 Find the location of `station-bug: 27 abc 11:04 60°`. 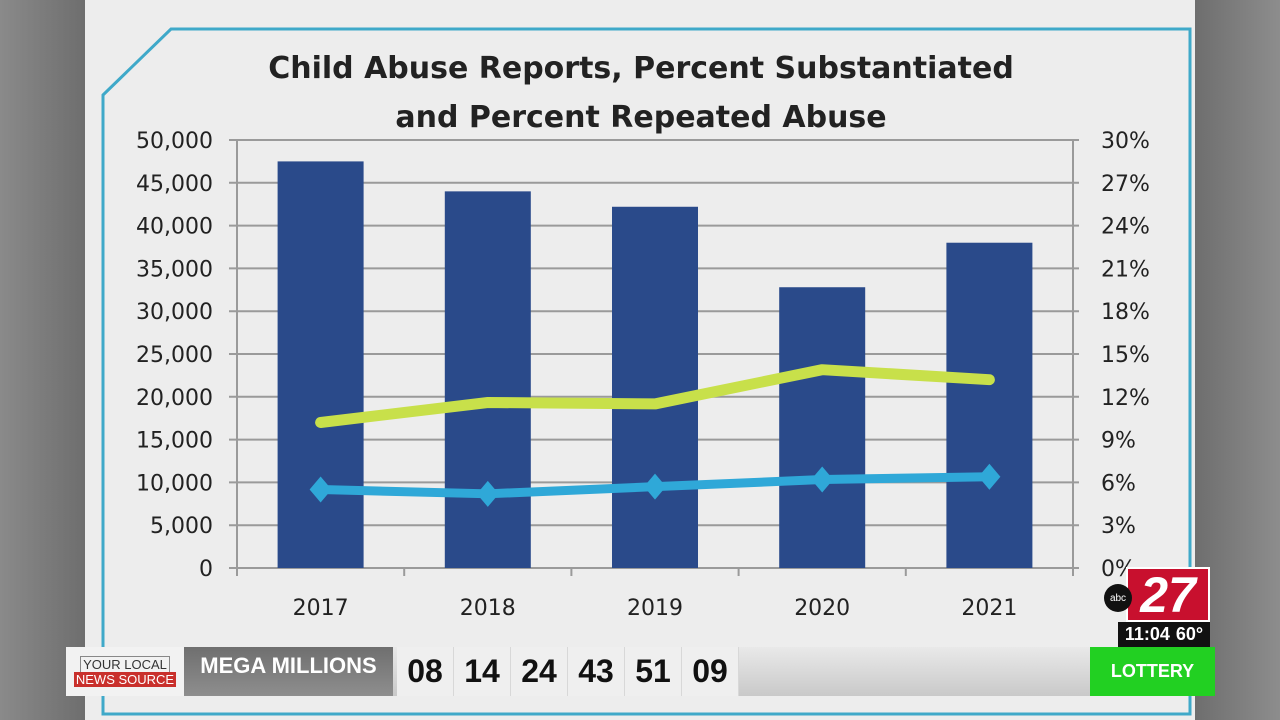

station-bug: 27 abc 11:04 60° is located at coordinates (1157, 607).